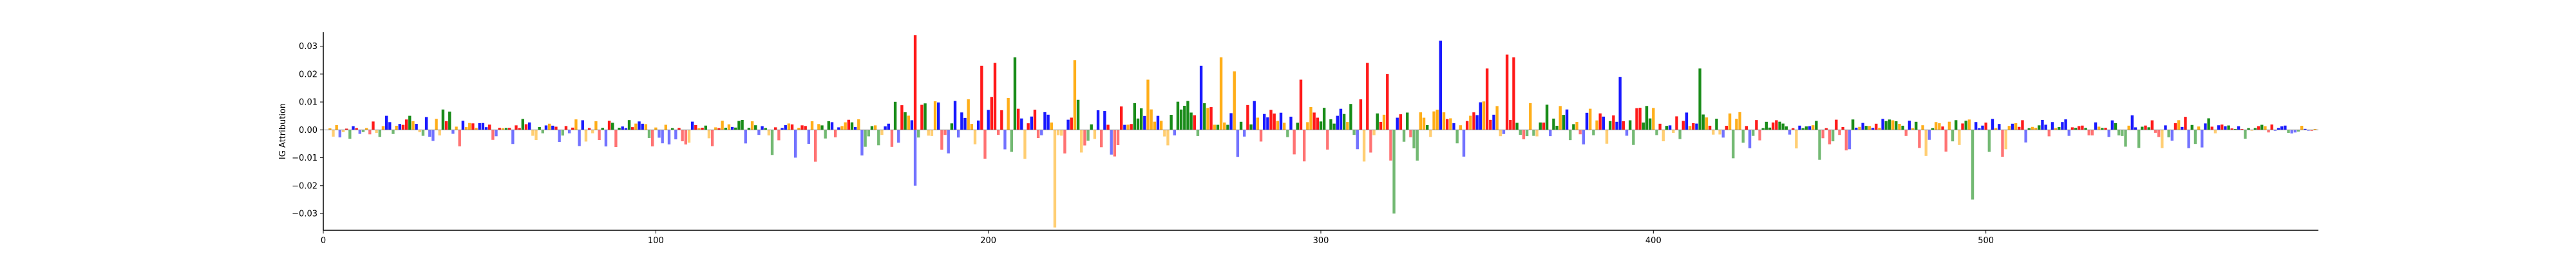 This screenshot has width=2576, height=258. What do you see at coordinates (304, 215) in the screenshot?
I see `y-tick-label: −0.03` at bounding box center [304, 215].